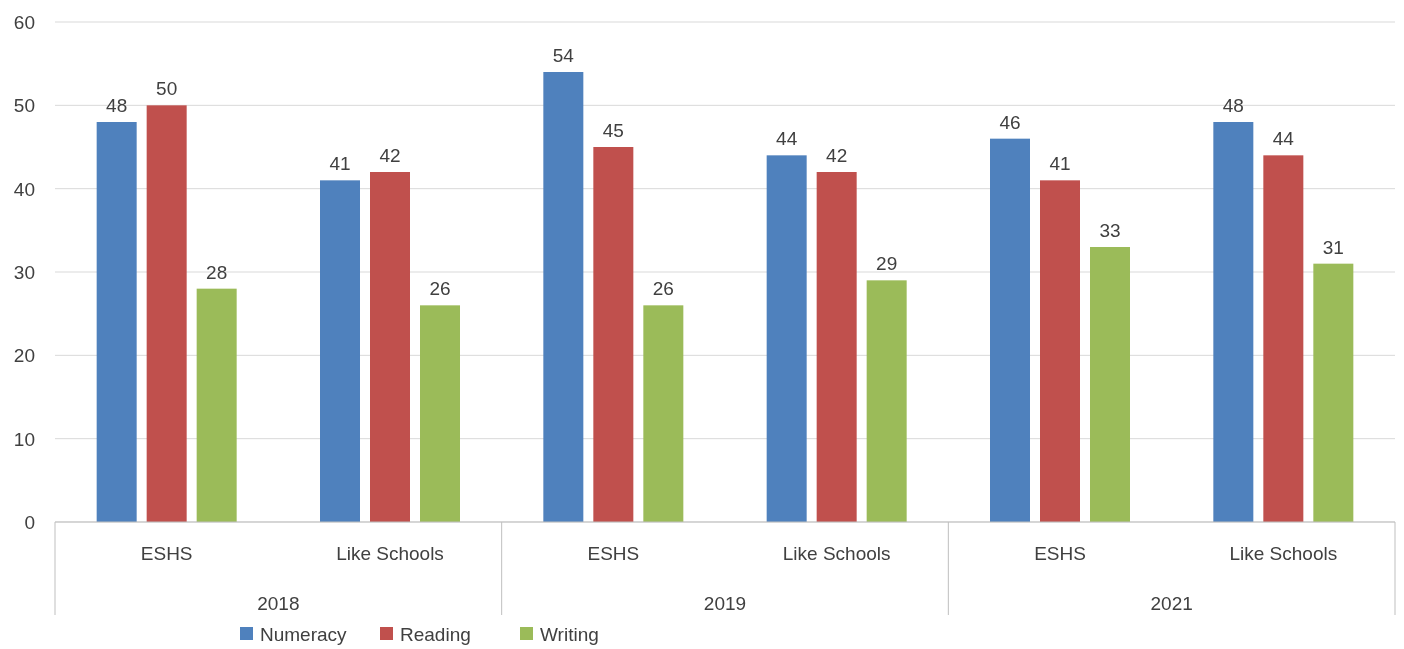 The height and width of the screenshot is (649, 1404). Describe the element at coordinates (1171, 603) in the screenshot. I see `text: 2021` at that location.